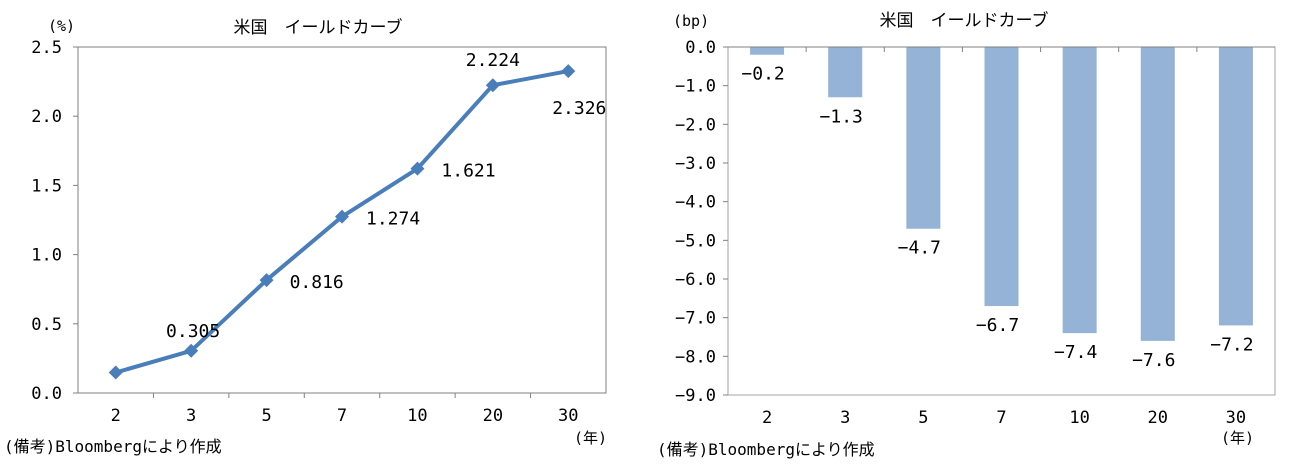 The image size is (1298, 470). Describe the element at coordinates (695, 319) in the screenshot. I see `y-tick-label: −7.0` at that location.